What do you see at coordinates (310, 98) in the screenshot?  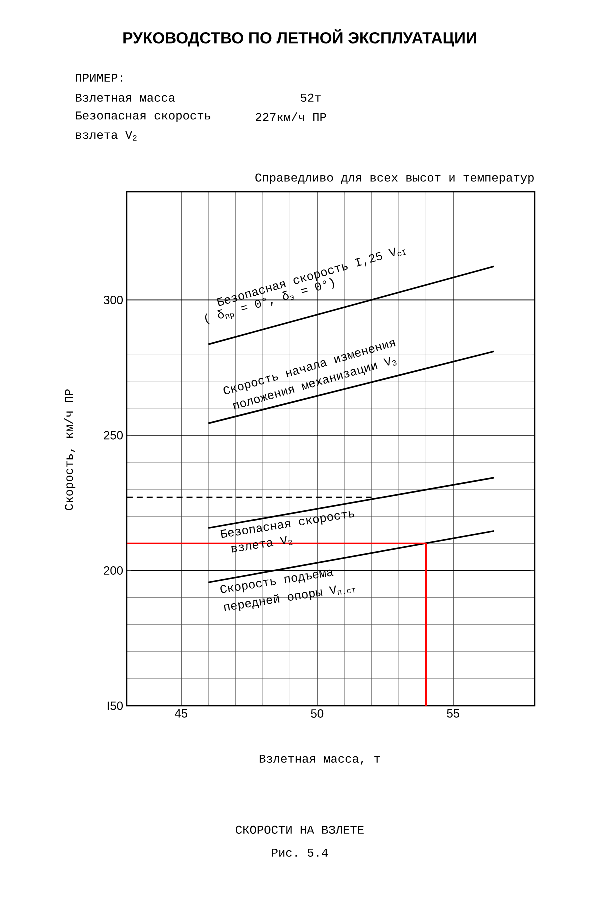 I see `text: 52т` at bounding box center [310, 98].